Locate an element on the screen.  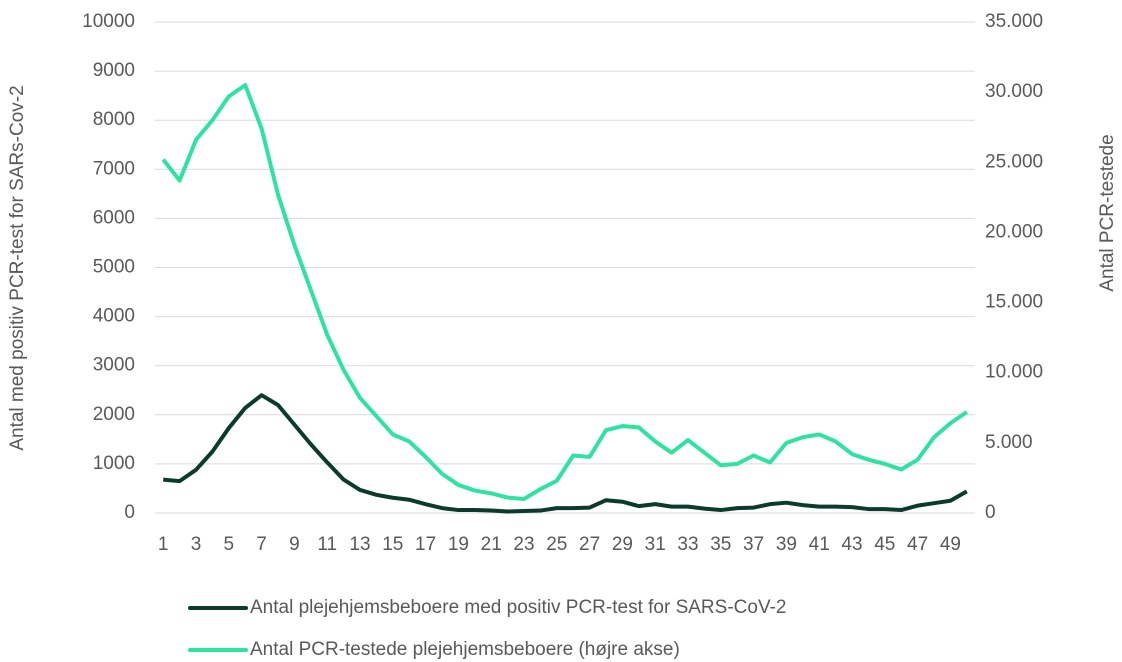
x-tick-label: 41 is located at coordinates (819, 544).